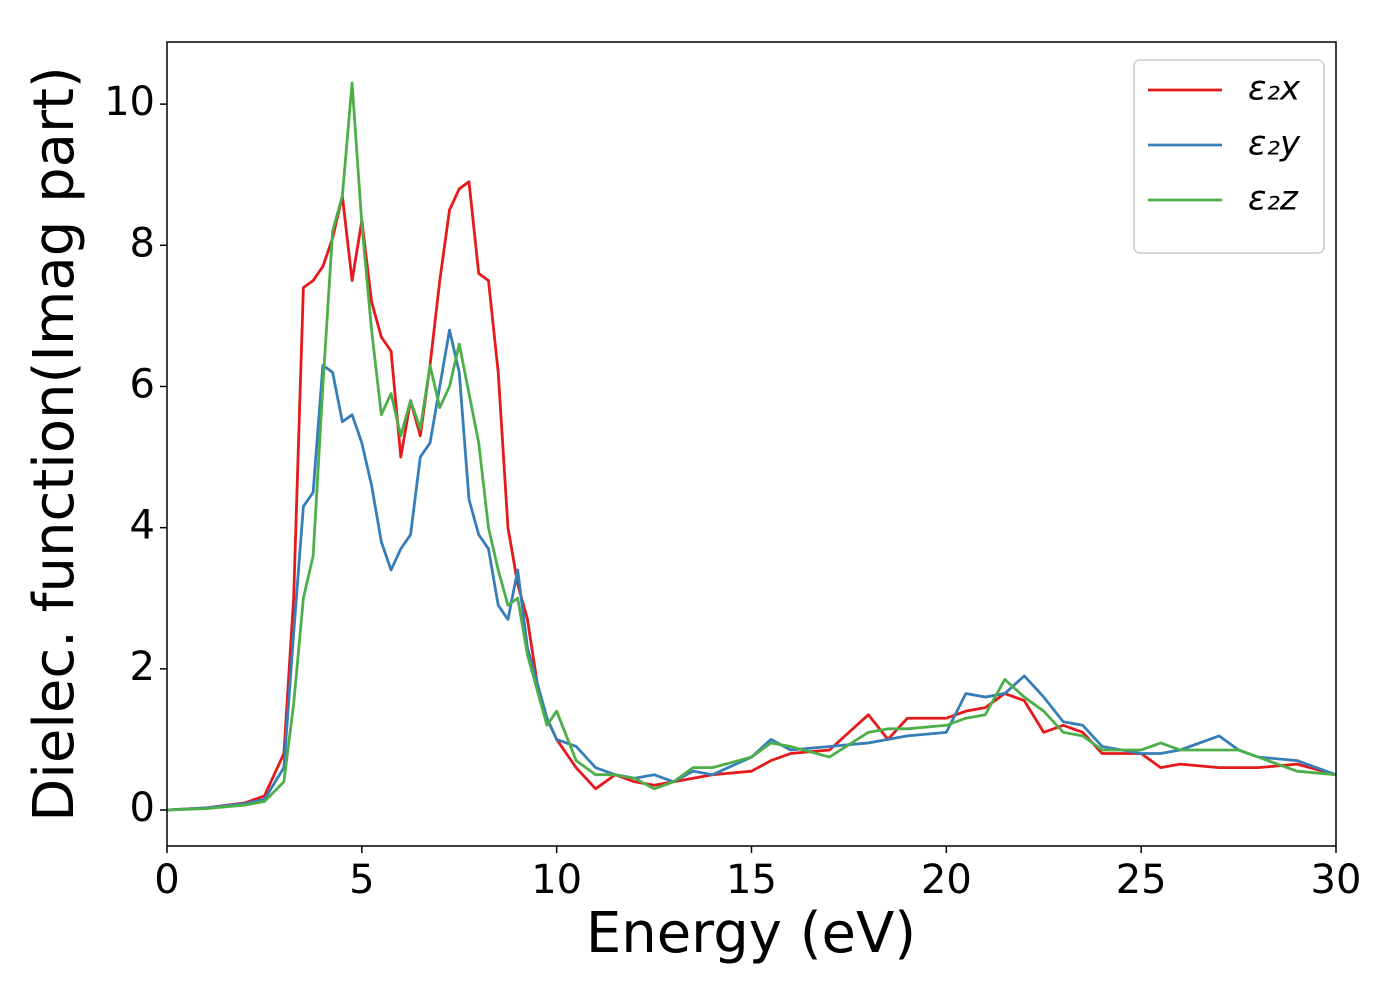 The image size is (1400, 1000). Describe the element at coordinates (946, 880) in the screenshot. I see `x-tick-label: 20` at that location.